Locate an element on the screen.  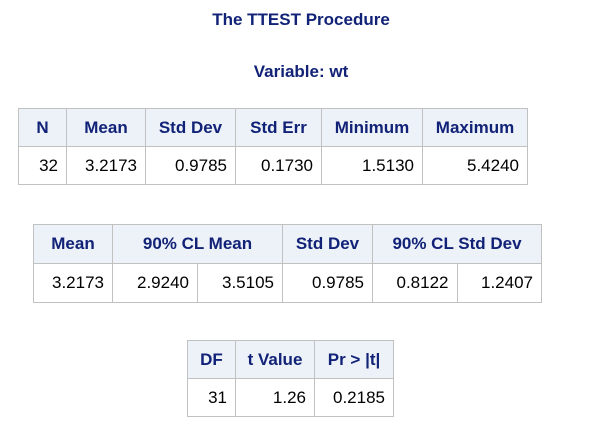
table-row: 32 3.2173 0.9785 0.1730 1.5130 5.4240 is located at coordinates (273, 165).